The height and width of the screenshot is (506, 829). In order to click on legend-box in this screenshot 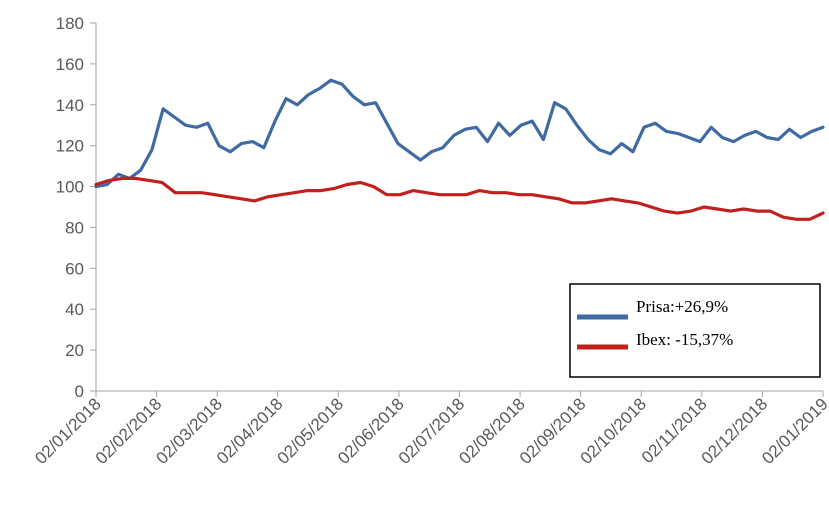, I will do `click(695, 330)`.